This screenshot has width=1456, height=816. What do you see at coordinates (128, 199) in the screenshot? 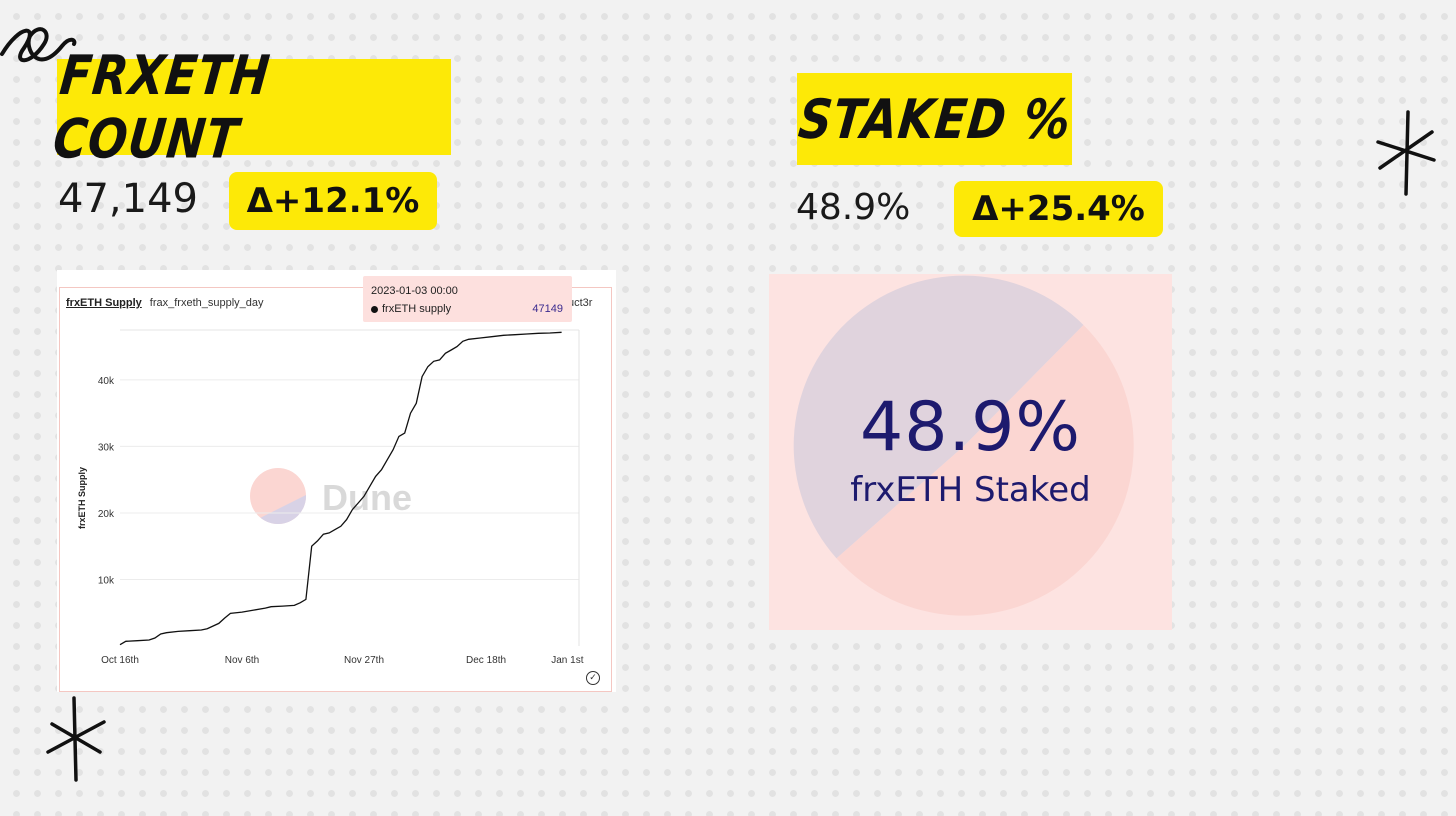
I see `frxeth-count-value: 47,149` at bounding box center [128, 199].